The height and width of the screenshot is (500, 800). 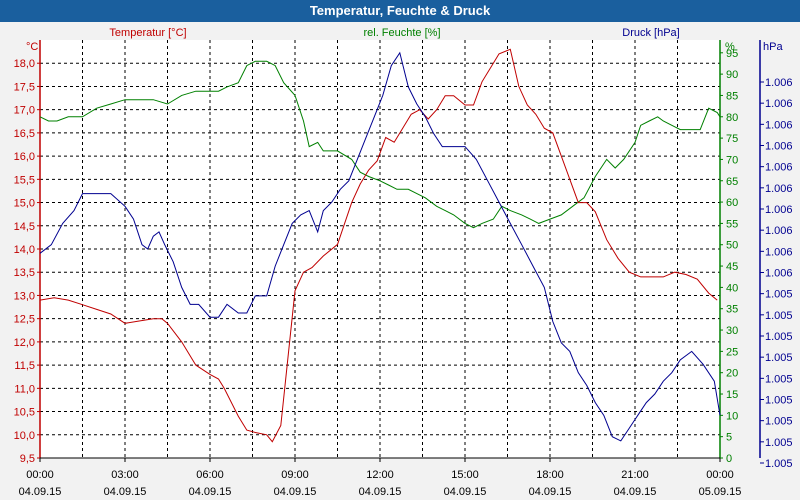 I want to click on temperature-tick-label: 13,5, so click(x=24, y=273).